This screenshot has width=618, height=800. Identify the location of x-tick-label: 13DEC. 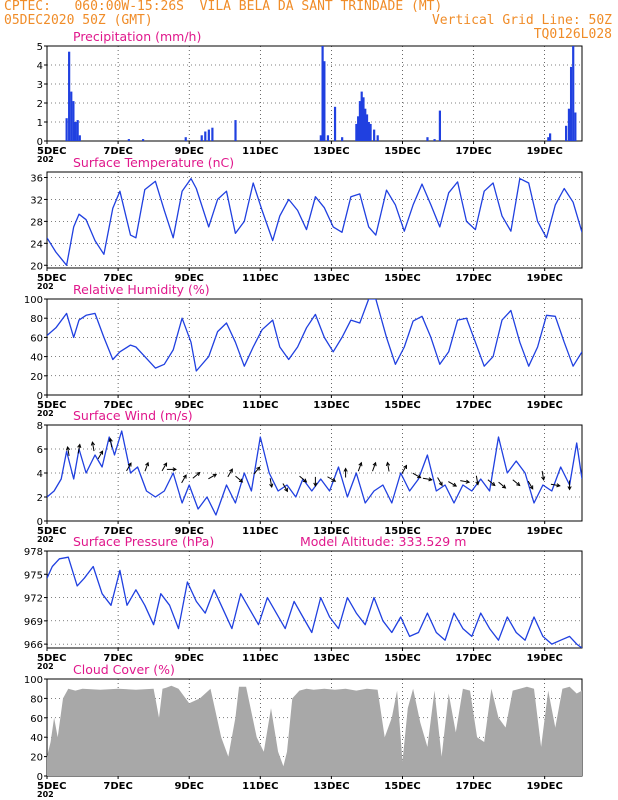
(331, 405).